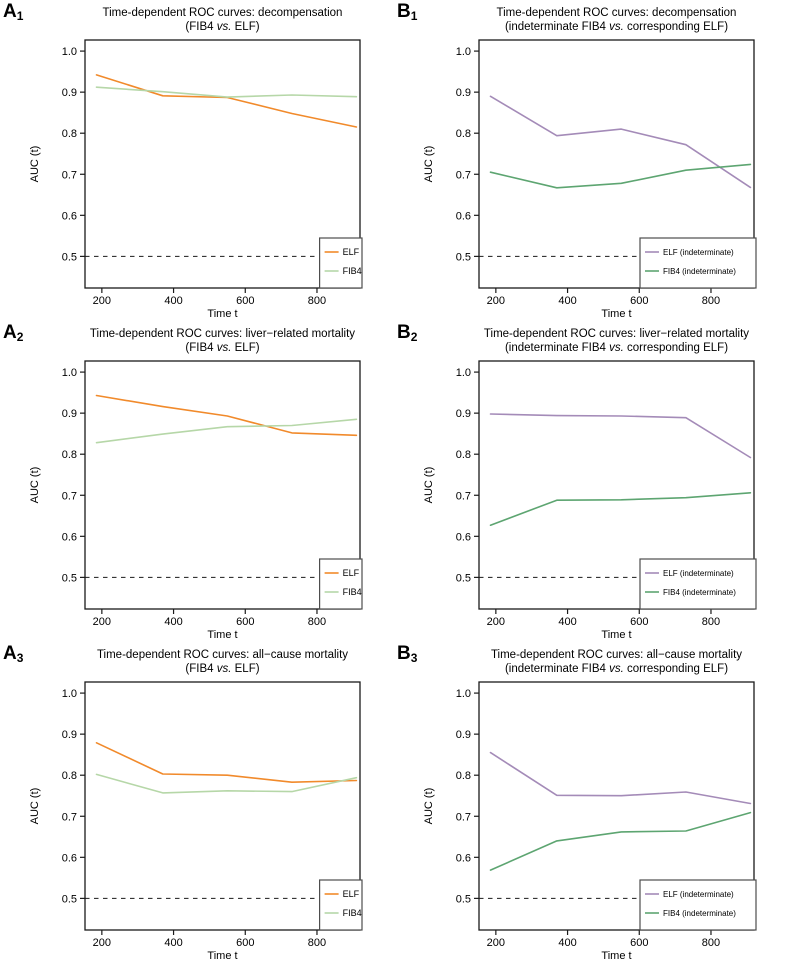 This screenshot has height=962, width=787. What do you see at coordinates (102, 622) in the screenshot?
I see `x-tick-label: 200` at bounding box center [102, 622].